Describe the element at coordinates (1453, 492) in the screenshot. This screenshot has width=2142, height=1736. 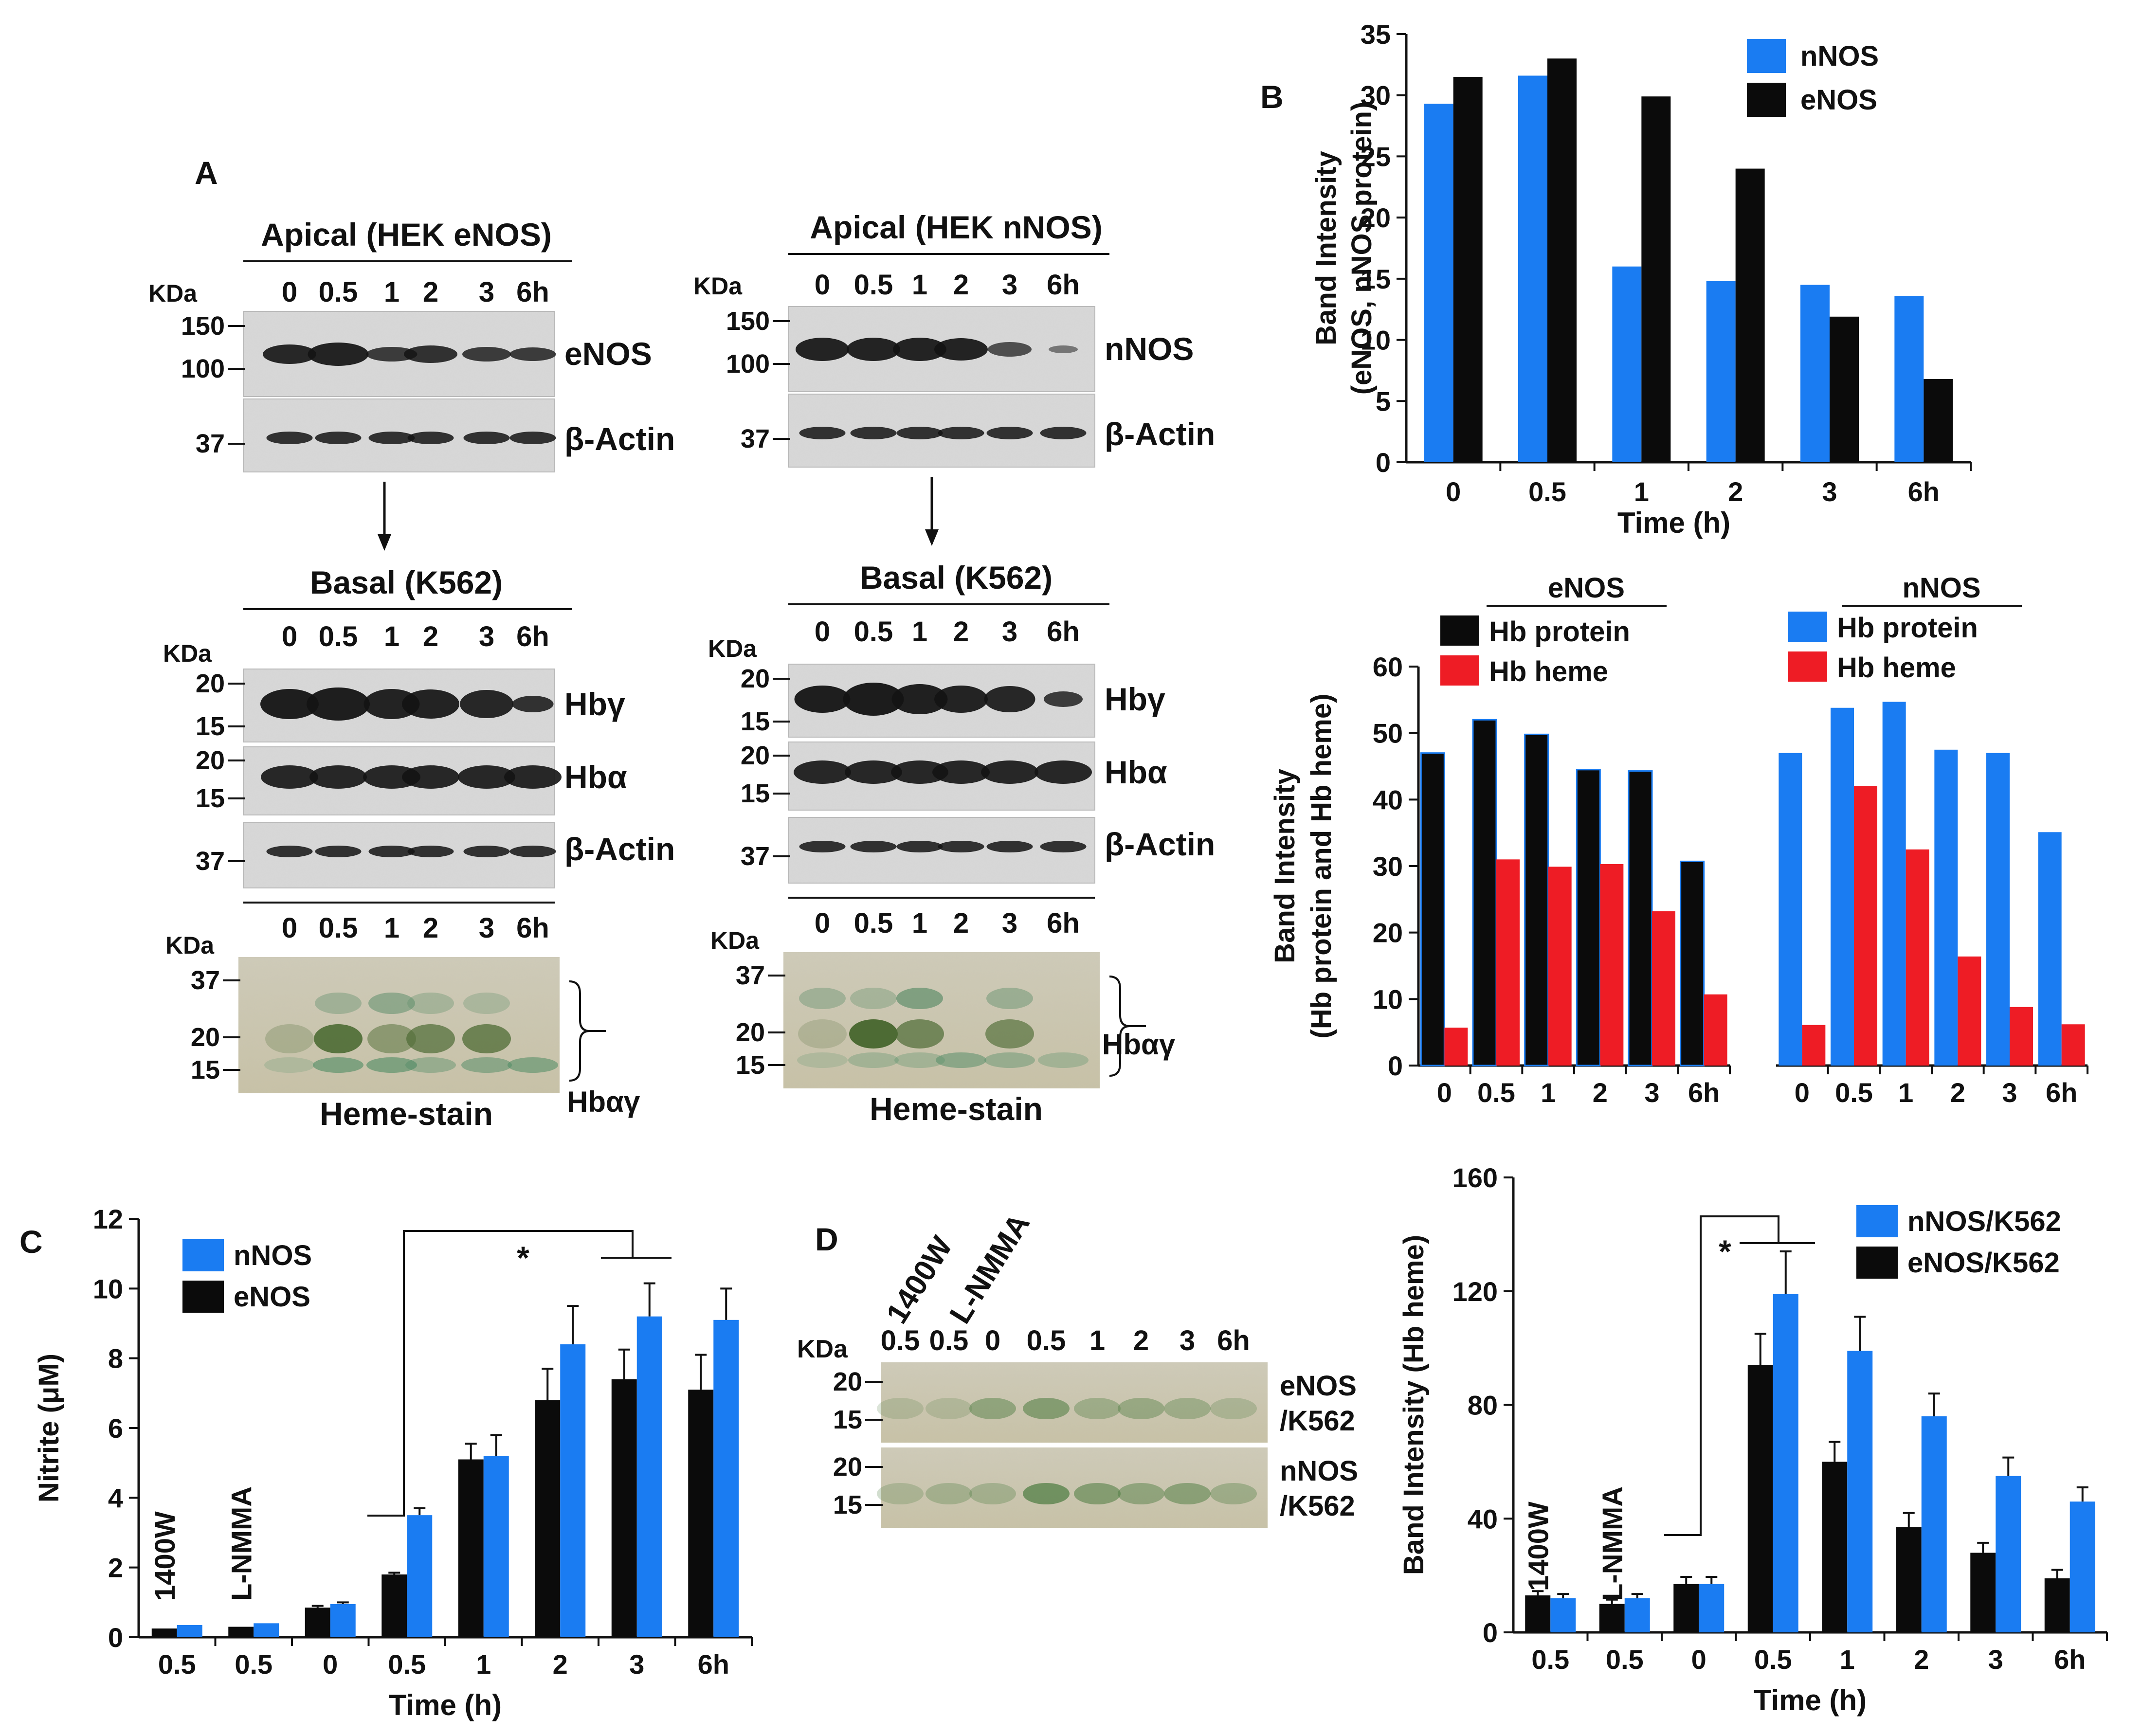
I see `x-tick-label: 0` at that location.